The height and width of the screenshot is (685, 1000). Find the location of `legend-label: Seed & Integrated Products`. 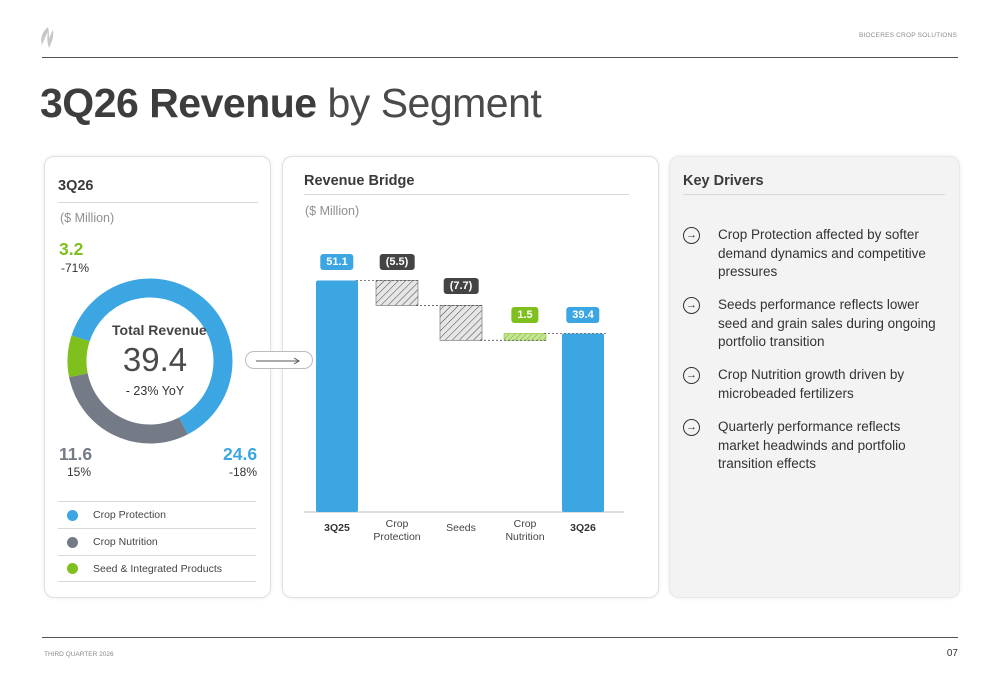

legend-label: Seed & Integrated Products is located at coordinates (157, 568).